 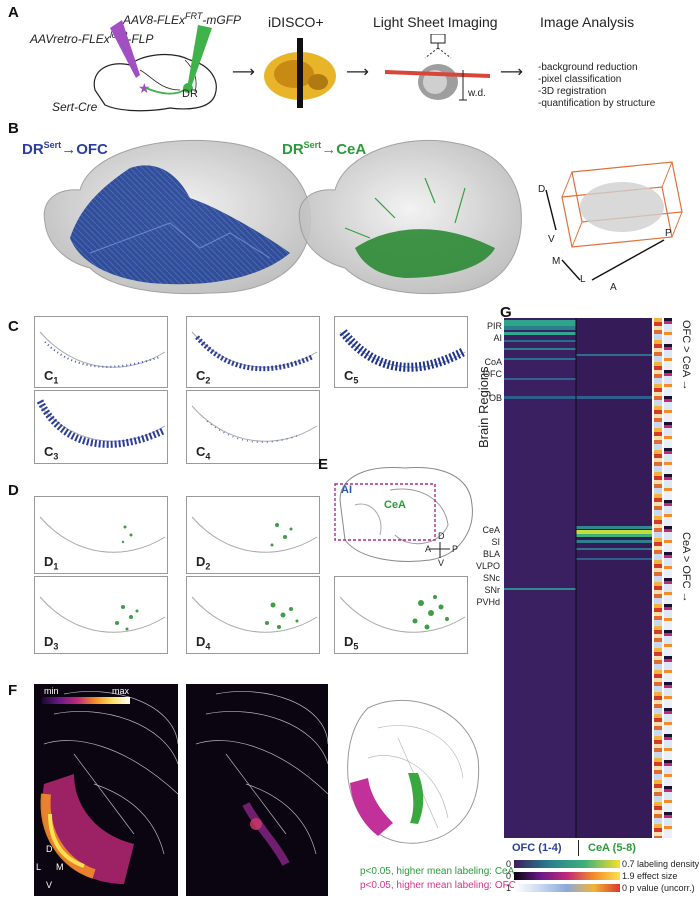 What do you see at coordinates (492, 590) in the screenshot?
I see `region-label: SNr` at bounding box center [492, 590].